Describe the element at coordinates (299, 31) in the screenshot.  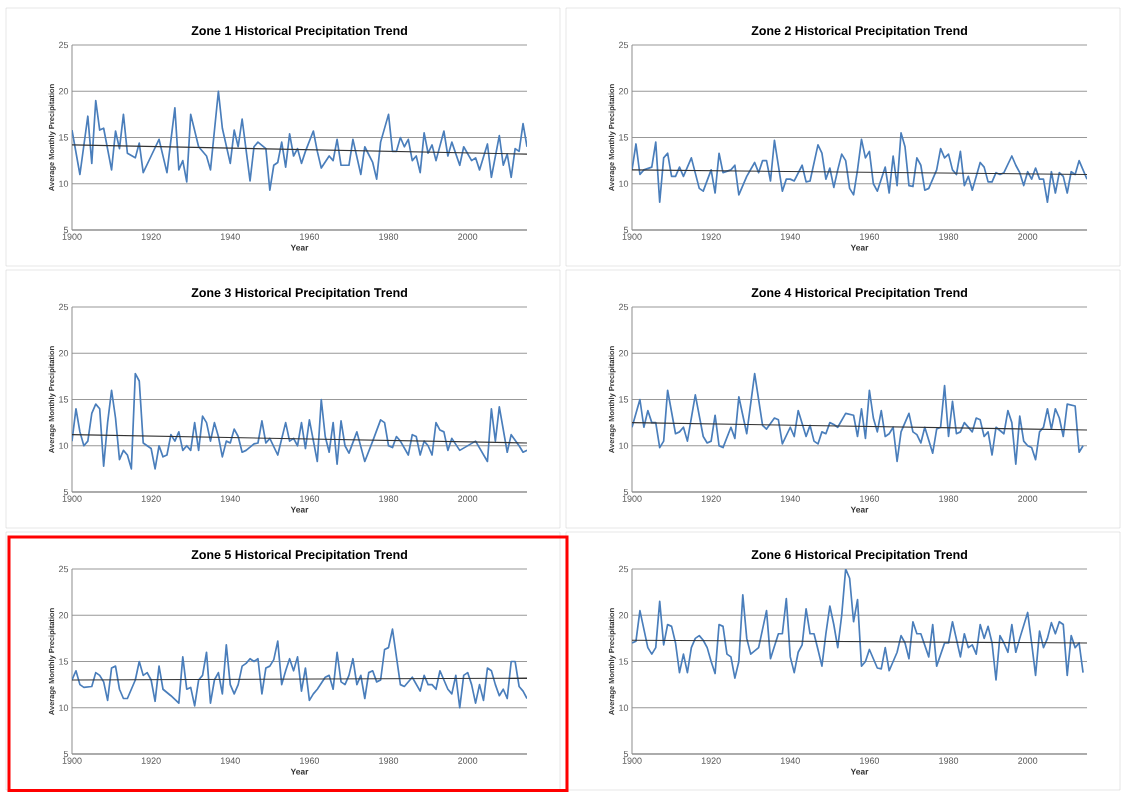
I see `chart-title: Zone 1 Historical Precipitation Trend` at that location.